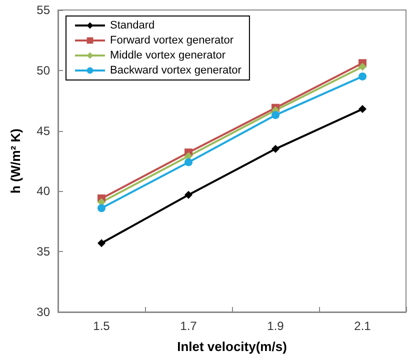 The width and height of the screenshot is (416, 360). What do you see at coordinates (101, 326) in the screenshot?
I see `x-tick-label: 1.5` at bounding box center [101, 326].